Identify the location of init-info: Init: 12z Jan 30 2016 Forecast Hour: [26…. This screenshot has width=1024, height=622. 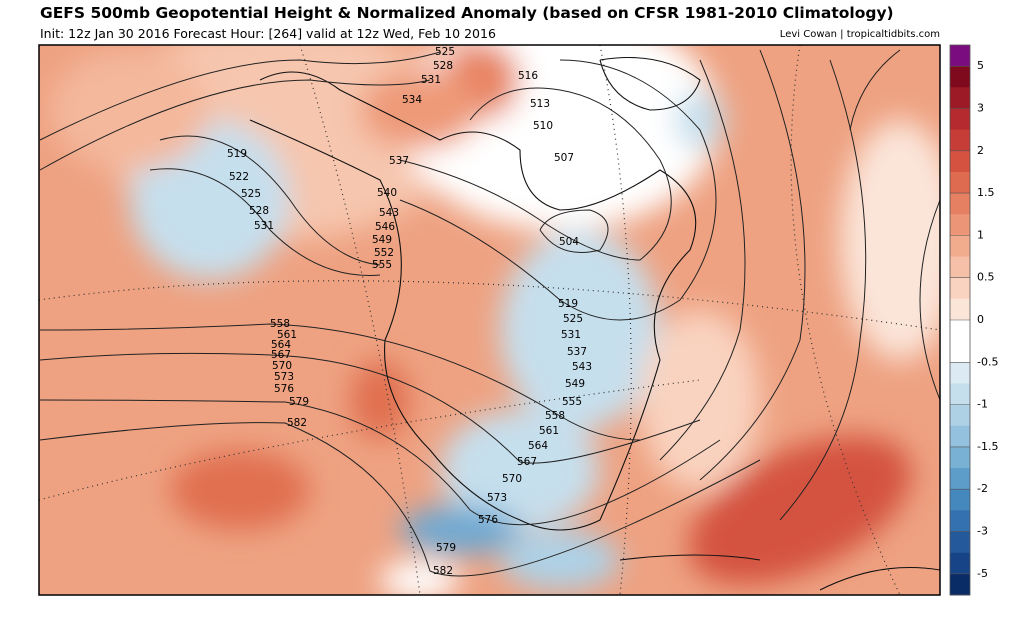
(268, 33).